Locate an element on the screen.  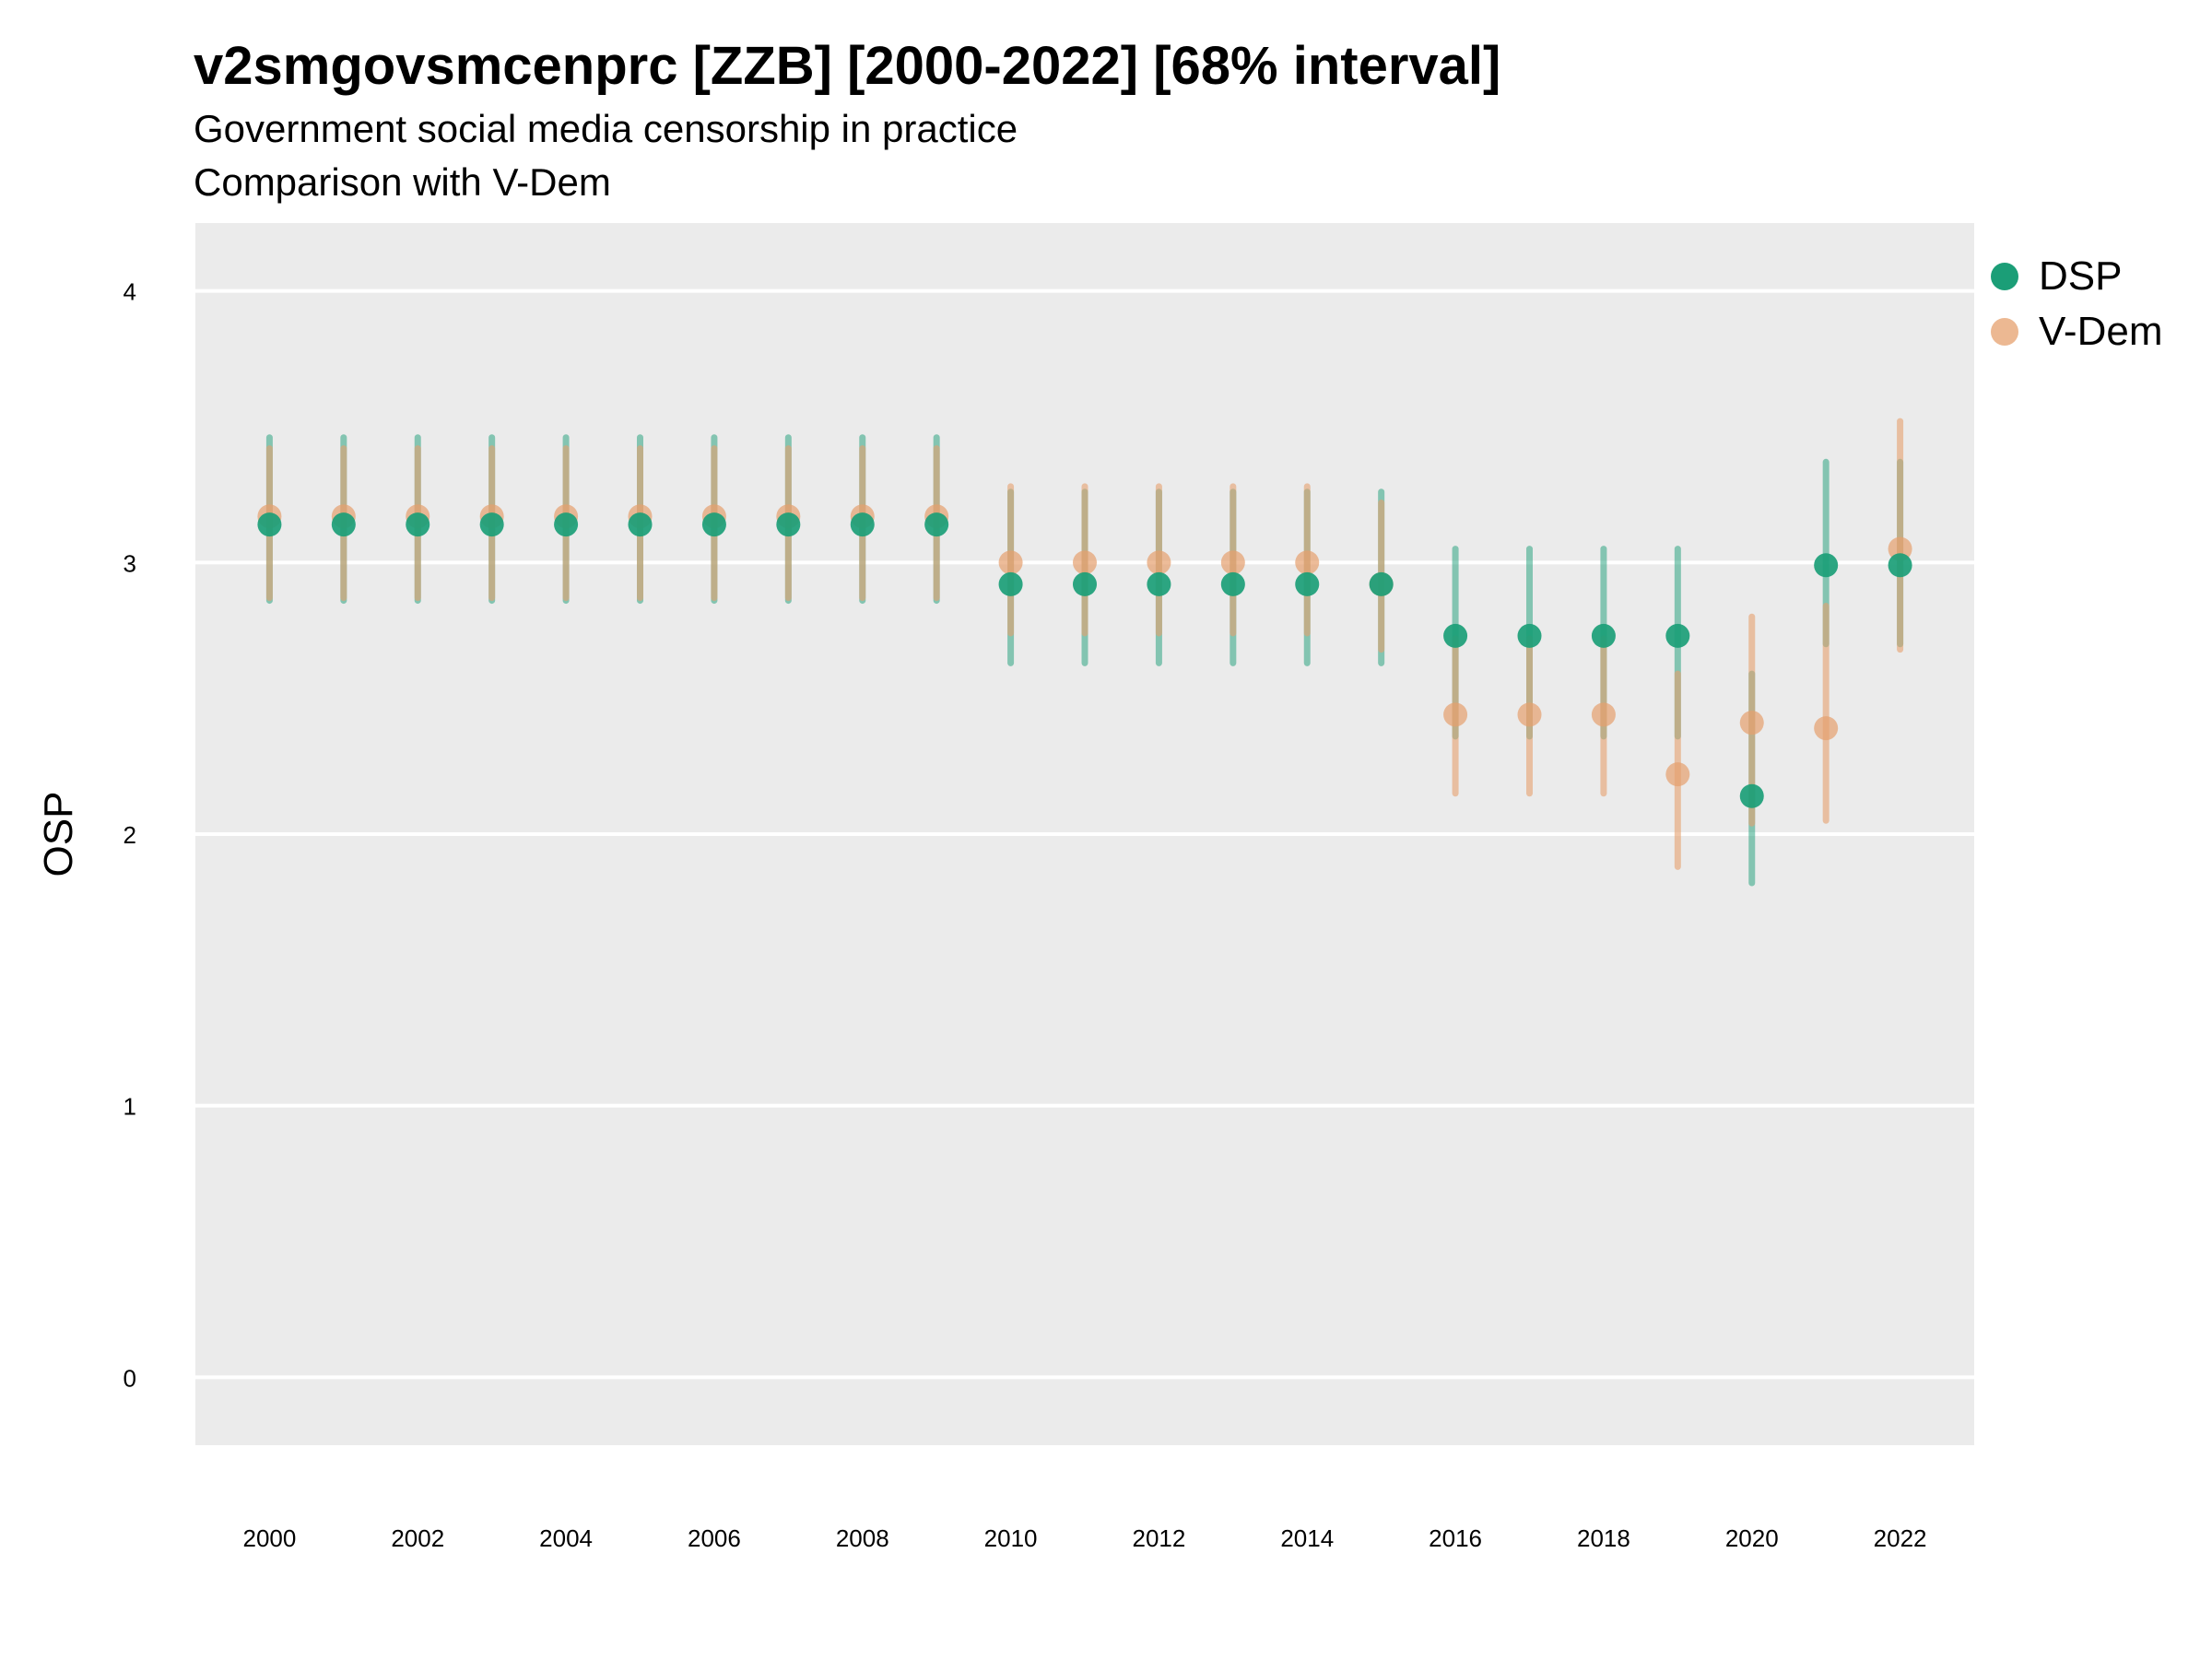
legend-item-dsp: DSP is located at coordinates (2076, 276).